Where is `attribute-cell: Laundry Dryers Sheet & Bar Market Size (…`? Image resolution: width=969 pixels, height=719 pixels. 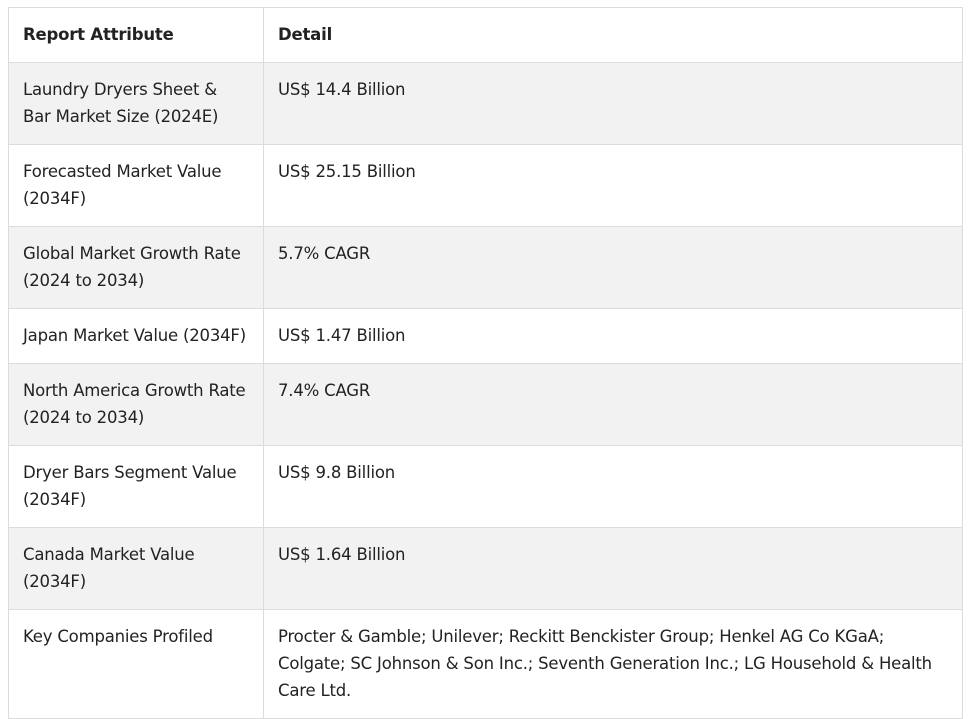 attribute-cell: Laundry Dryers Sheet & Bar Market Size (… is located at coordinates (136, 103).